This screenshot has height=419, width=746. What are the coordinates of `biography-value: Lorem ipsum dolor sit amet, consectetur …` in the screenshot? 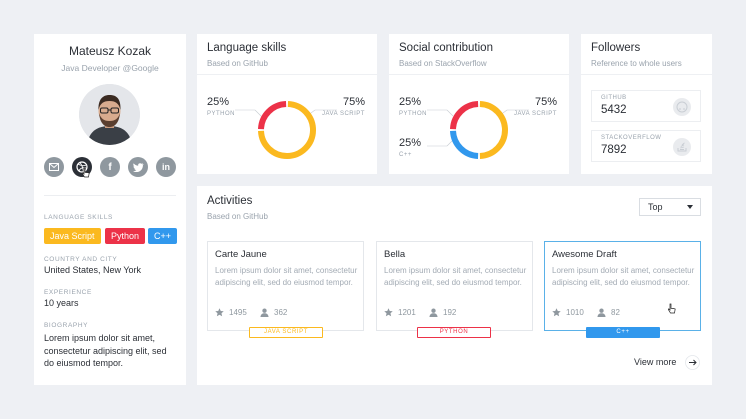 It's located at (105, 350).